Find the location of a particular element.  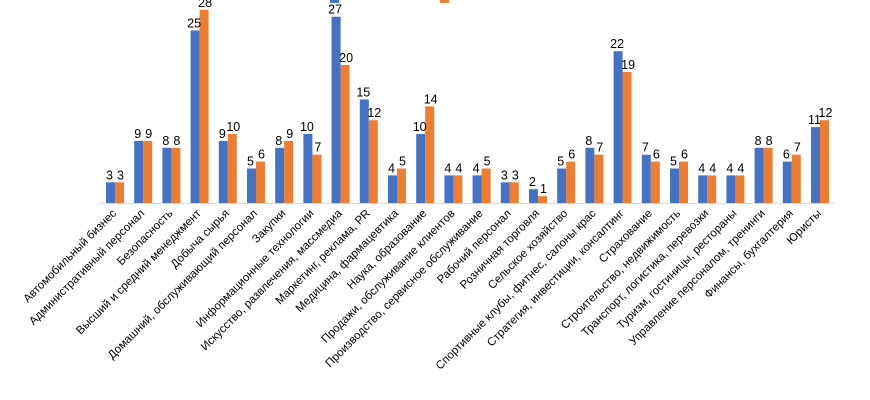

data-label: 14 is located at coordinates (431, 99).